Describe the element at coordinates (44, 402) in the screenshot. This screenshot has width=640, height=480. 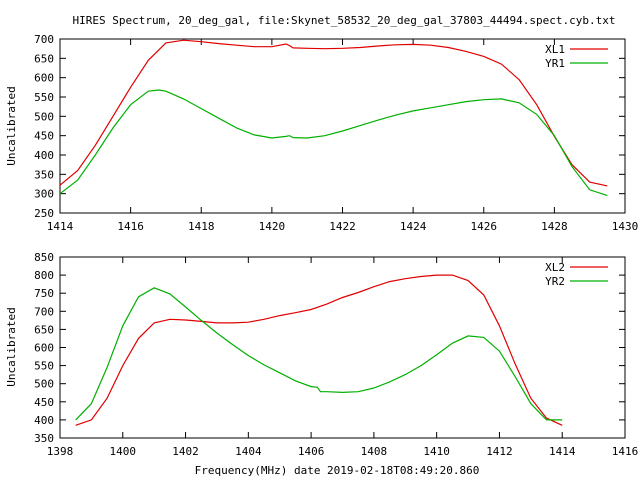
I see `bottom-ytick-label: 450` at that location.